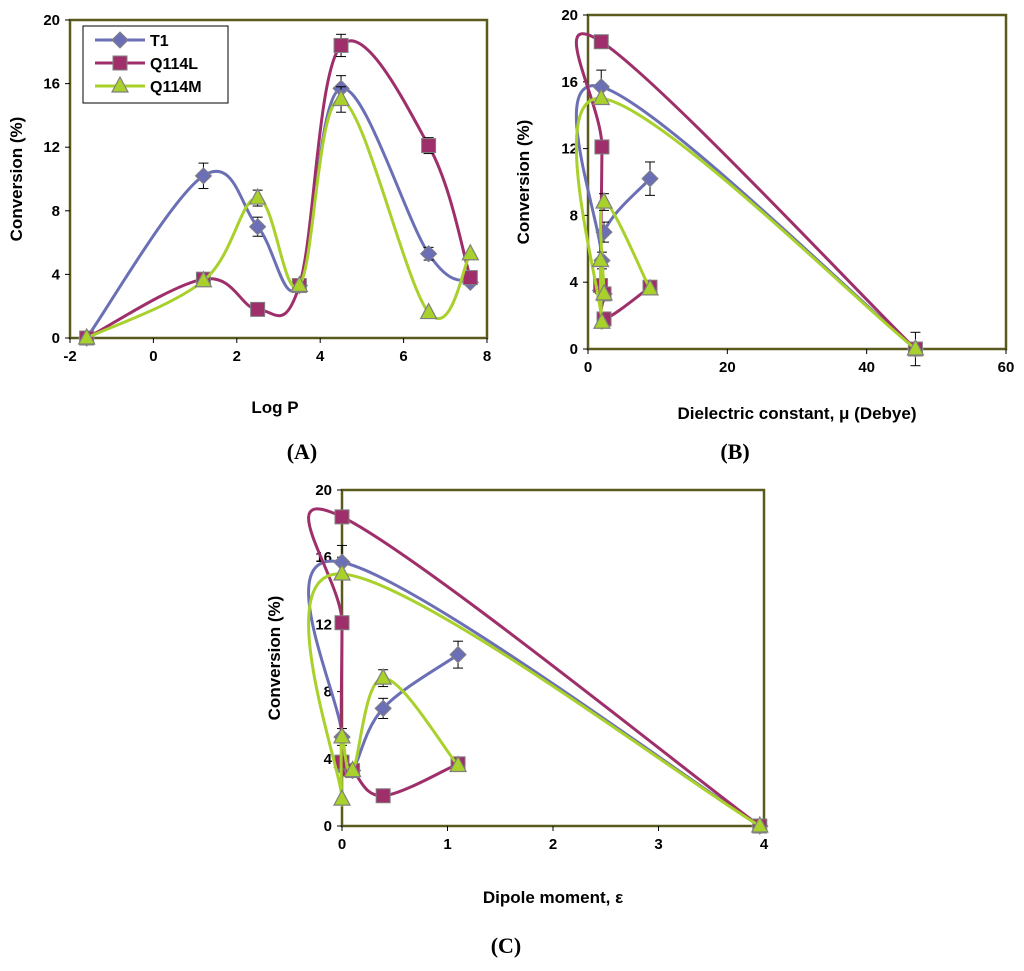 The width and height of the screenshot is (1024, 971). Describe the element at coordinates (734, 451) in the screenshot. I see `panel-label: (B)` at that location.